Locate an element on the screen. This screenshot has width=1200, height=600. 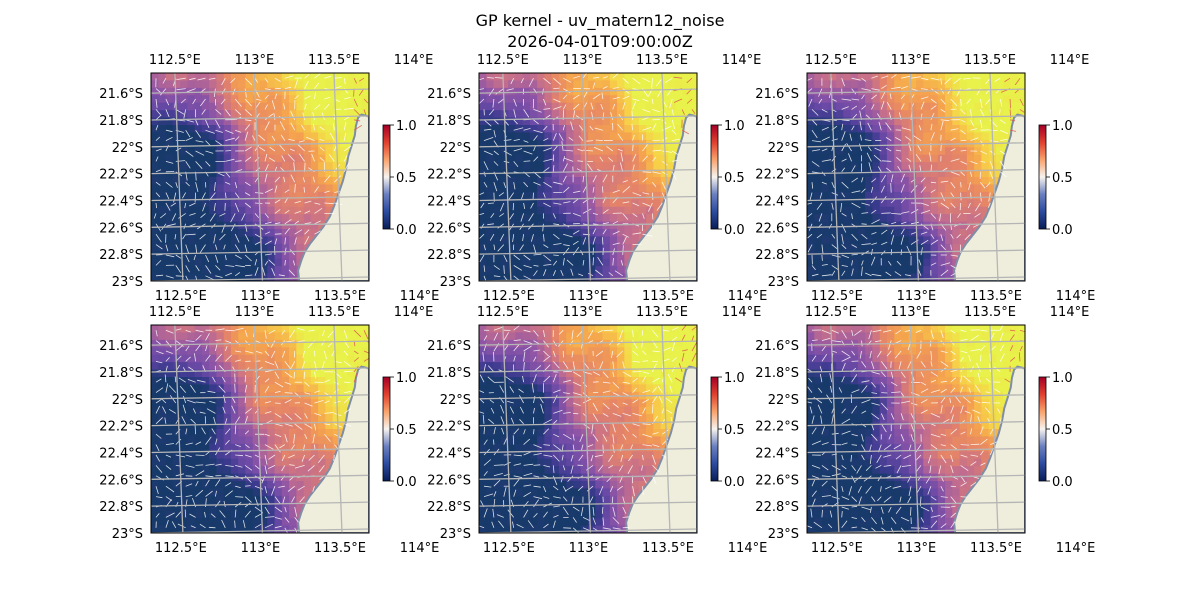
lat-tick-label: 22.4°S is located at coordinates (777, 201).